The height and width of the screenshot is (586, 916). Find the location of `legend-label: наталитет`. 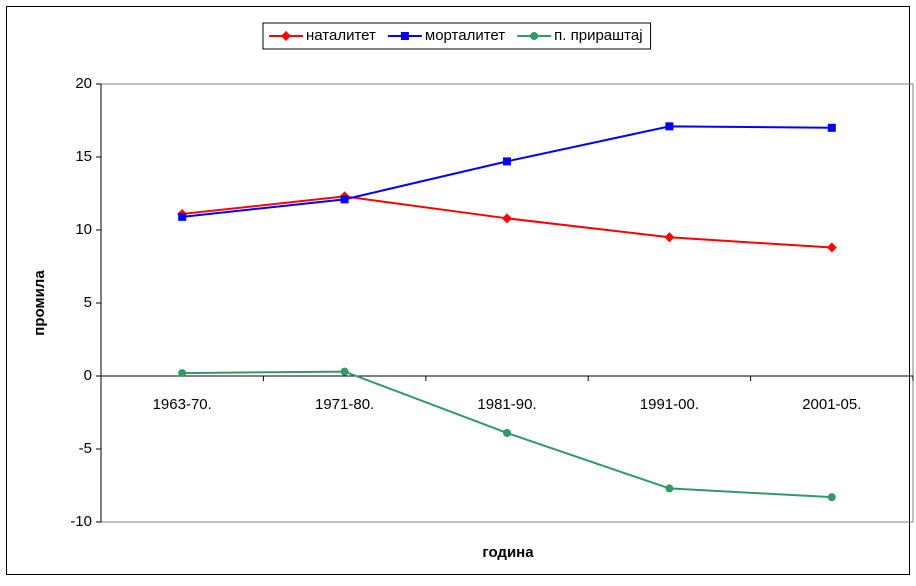

legend-label: наталитет is located at coordinates (341, 35).